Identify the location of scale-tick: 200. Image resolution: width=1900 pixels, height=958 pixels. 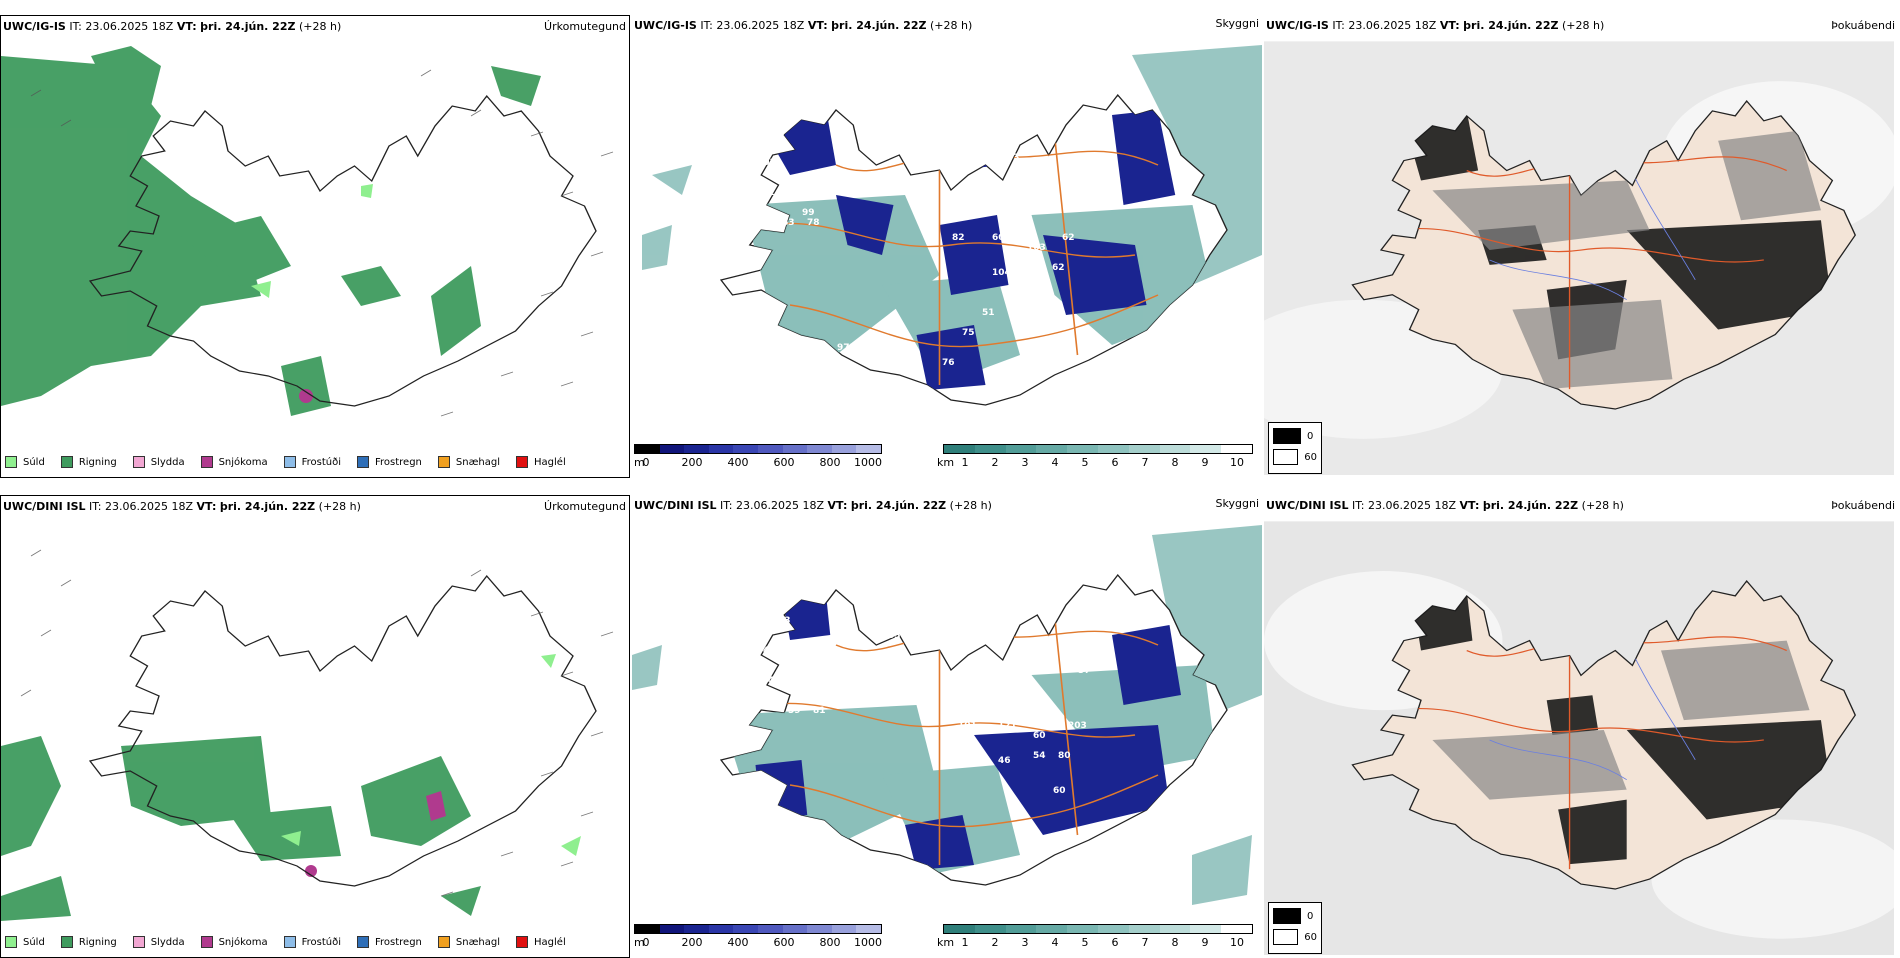
(692, 462).